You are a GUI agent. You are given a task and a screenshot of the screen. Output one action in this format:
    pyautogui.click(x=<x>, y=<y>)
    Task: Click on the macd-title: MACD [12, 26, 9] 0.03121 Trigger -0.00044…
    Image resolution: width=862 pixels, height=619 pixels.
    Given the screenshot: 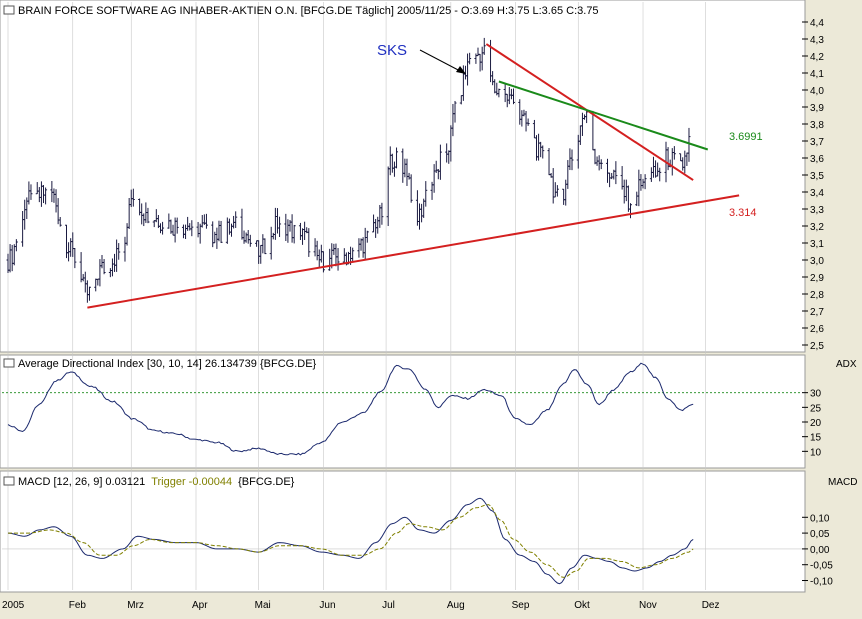 What is the action you would take?
    pyautogui.click(x=430, y=482)
    